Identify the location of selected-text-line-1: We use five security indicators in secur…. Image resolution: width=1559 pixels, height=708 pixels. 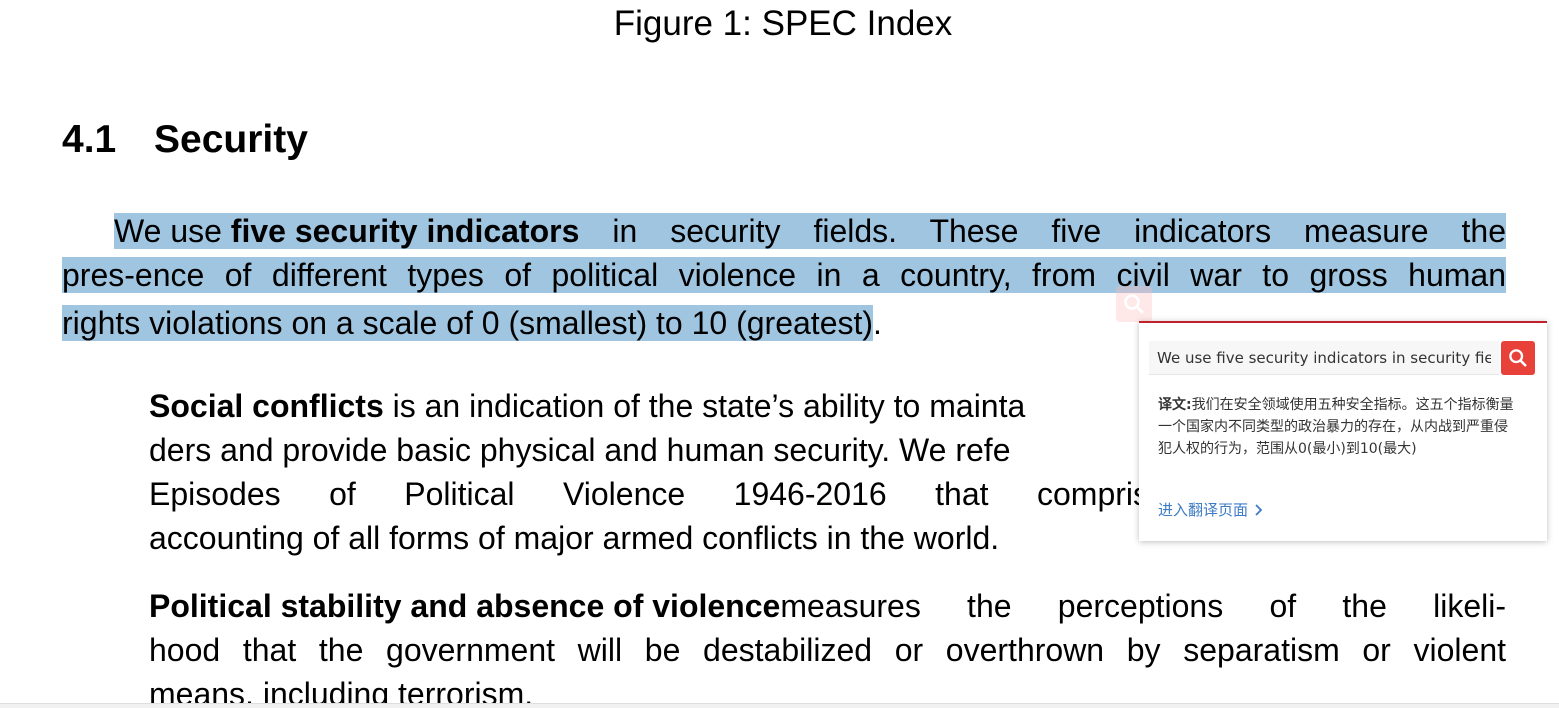
(810, 231).